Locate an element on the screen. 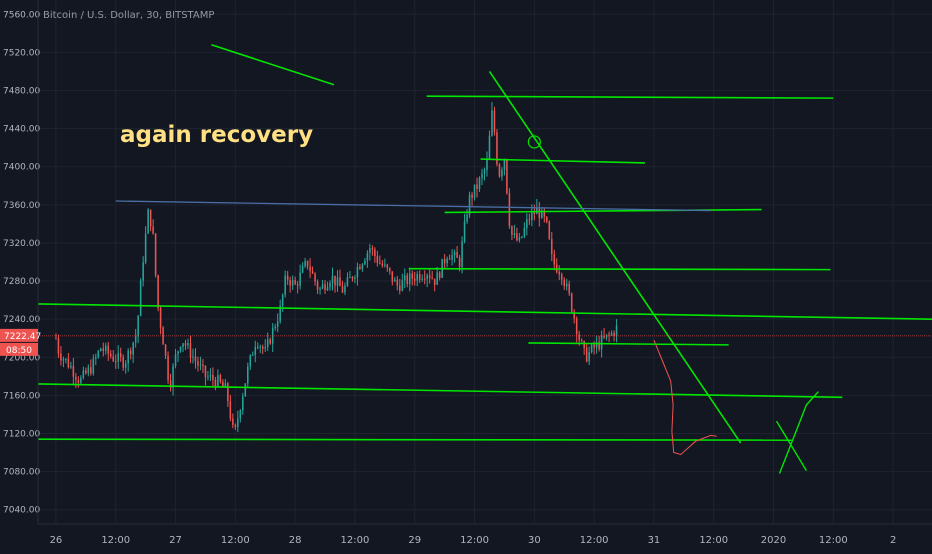 Image resolution: width=932 pixels, height=554 pixels. y-tick-label: 7160.00 is located at coordinates (21, 396).